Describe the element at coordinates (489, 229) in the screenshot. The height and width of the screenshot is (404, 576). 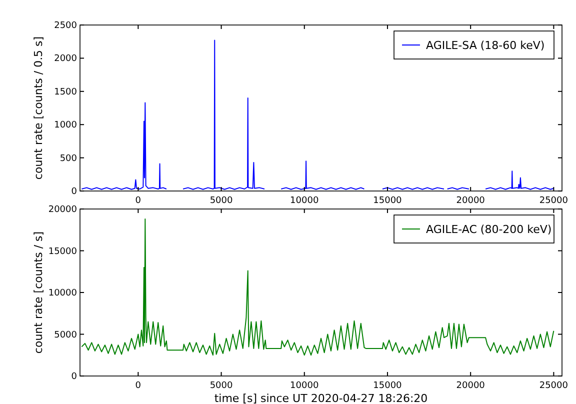
I see `legend-label: AGILE-AC (80-200 keV)` at that location.